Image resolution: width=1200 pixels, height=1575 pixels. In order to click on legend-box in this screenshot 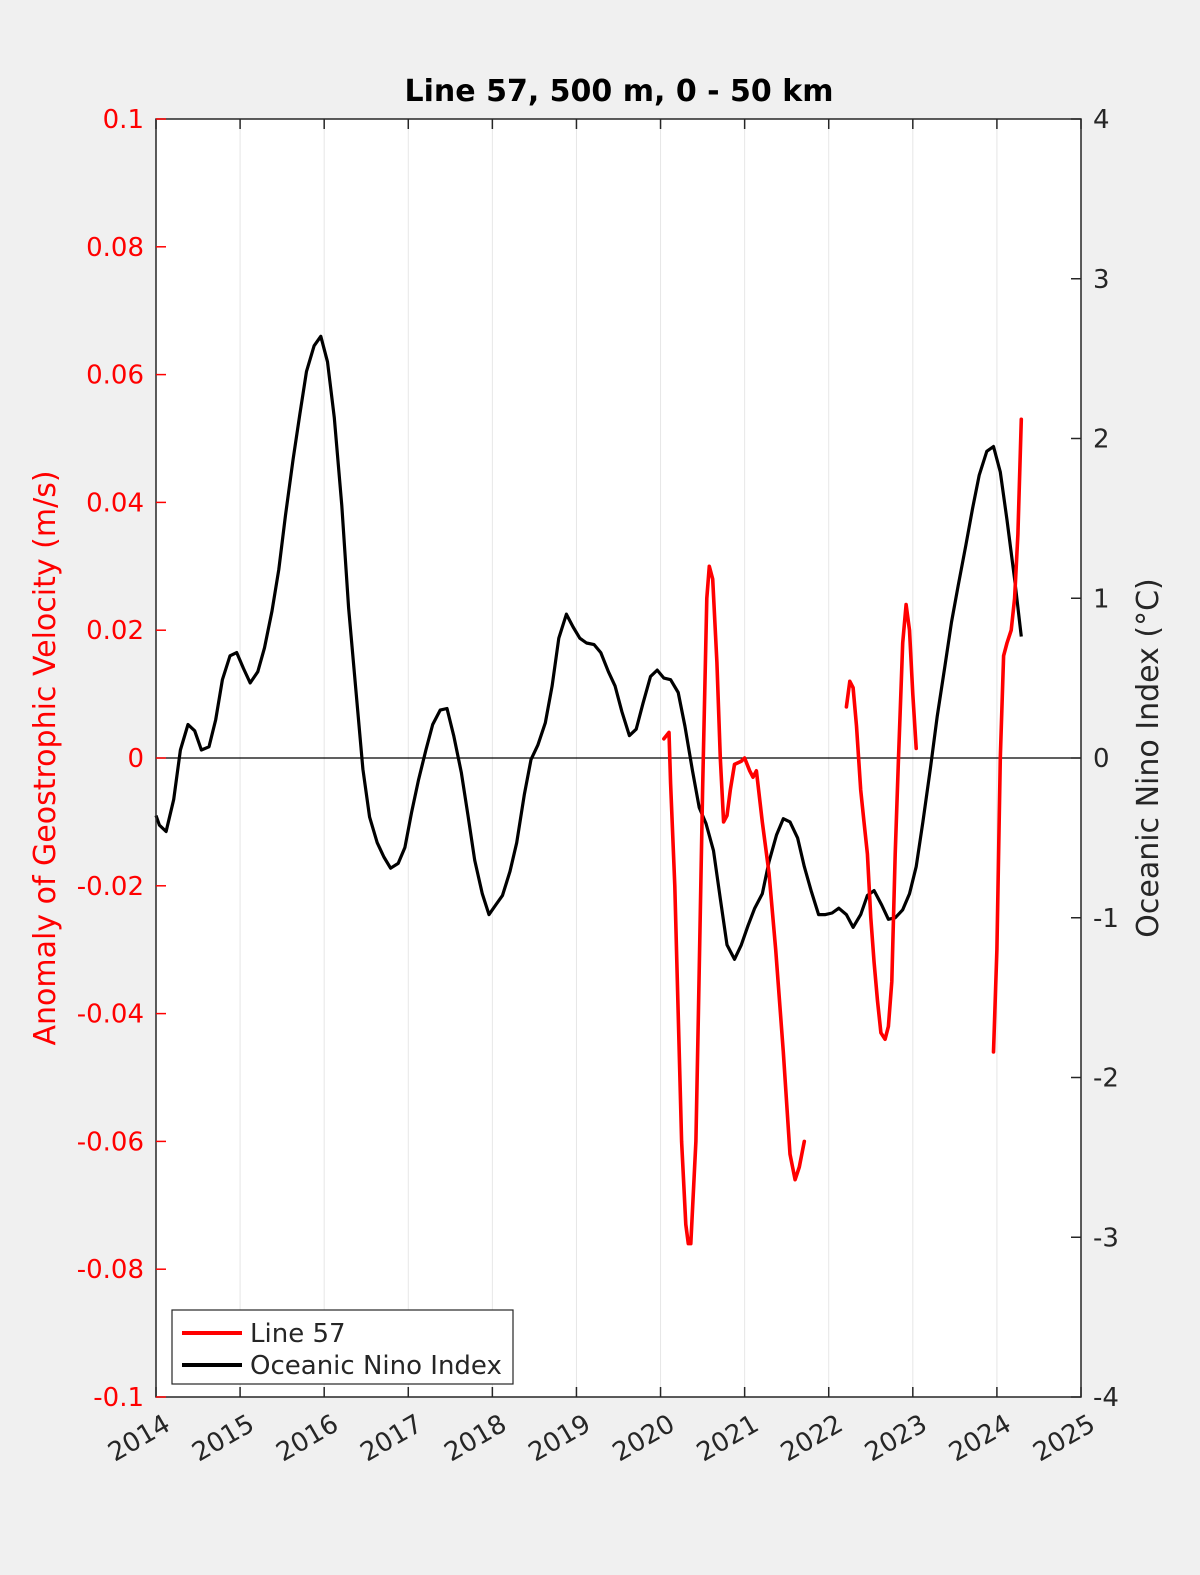, I will do `click(342, 1347)`.